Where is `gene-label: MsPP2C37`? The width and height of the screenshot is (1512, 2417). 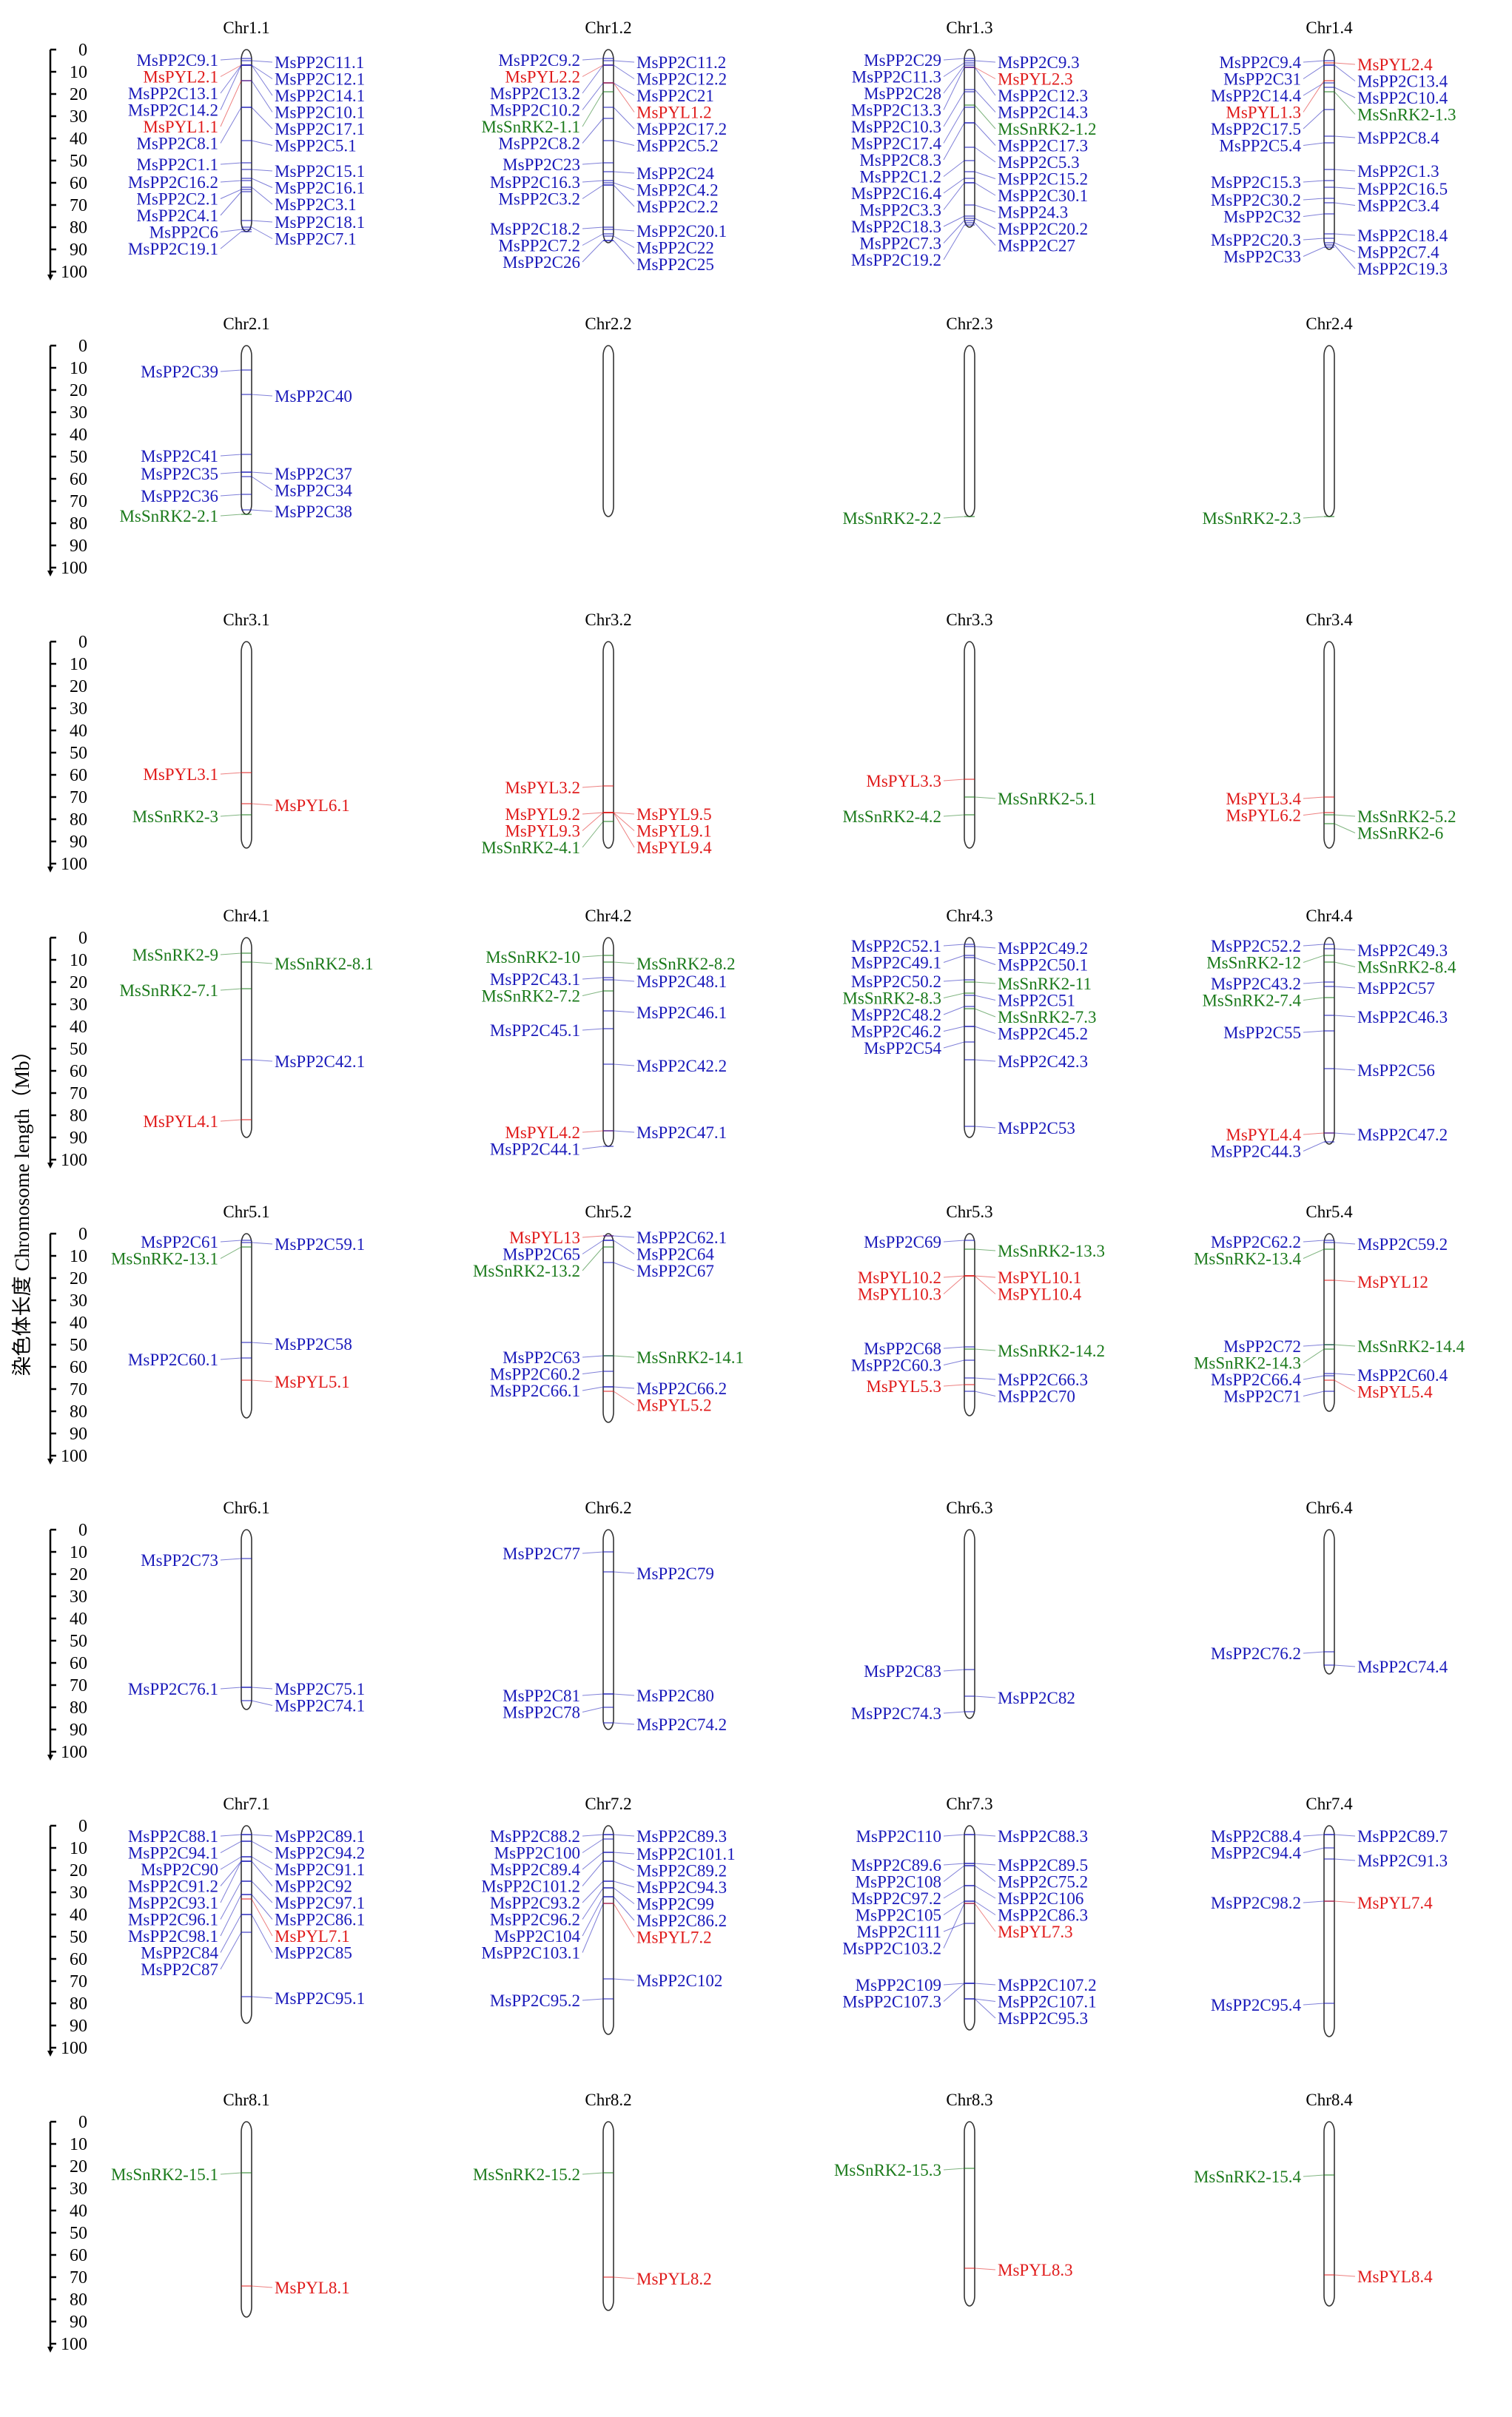
gene-label: MsPP2C37 is located at coordinates (313, 474).